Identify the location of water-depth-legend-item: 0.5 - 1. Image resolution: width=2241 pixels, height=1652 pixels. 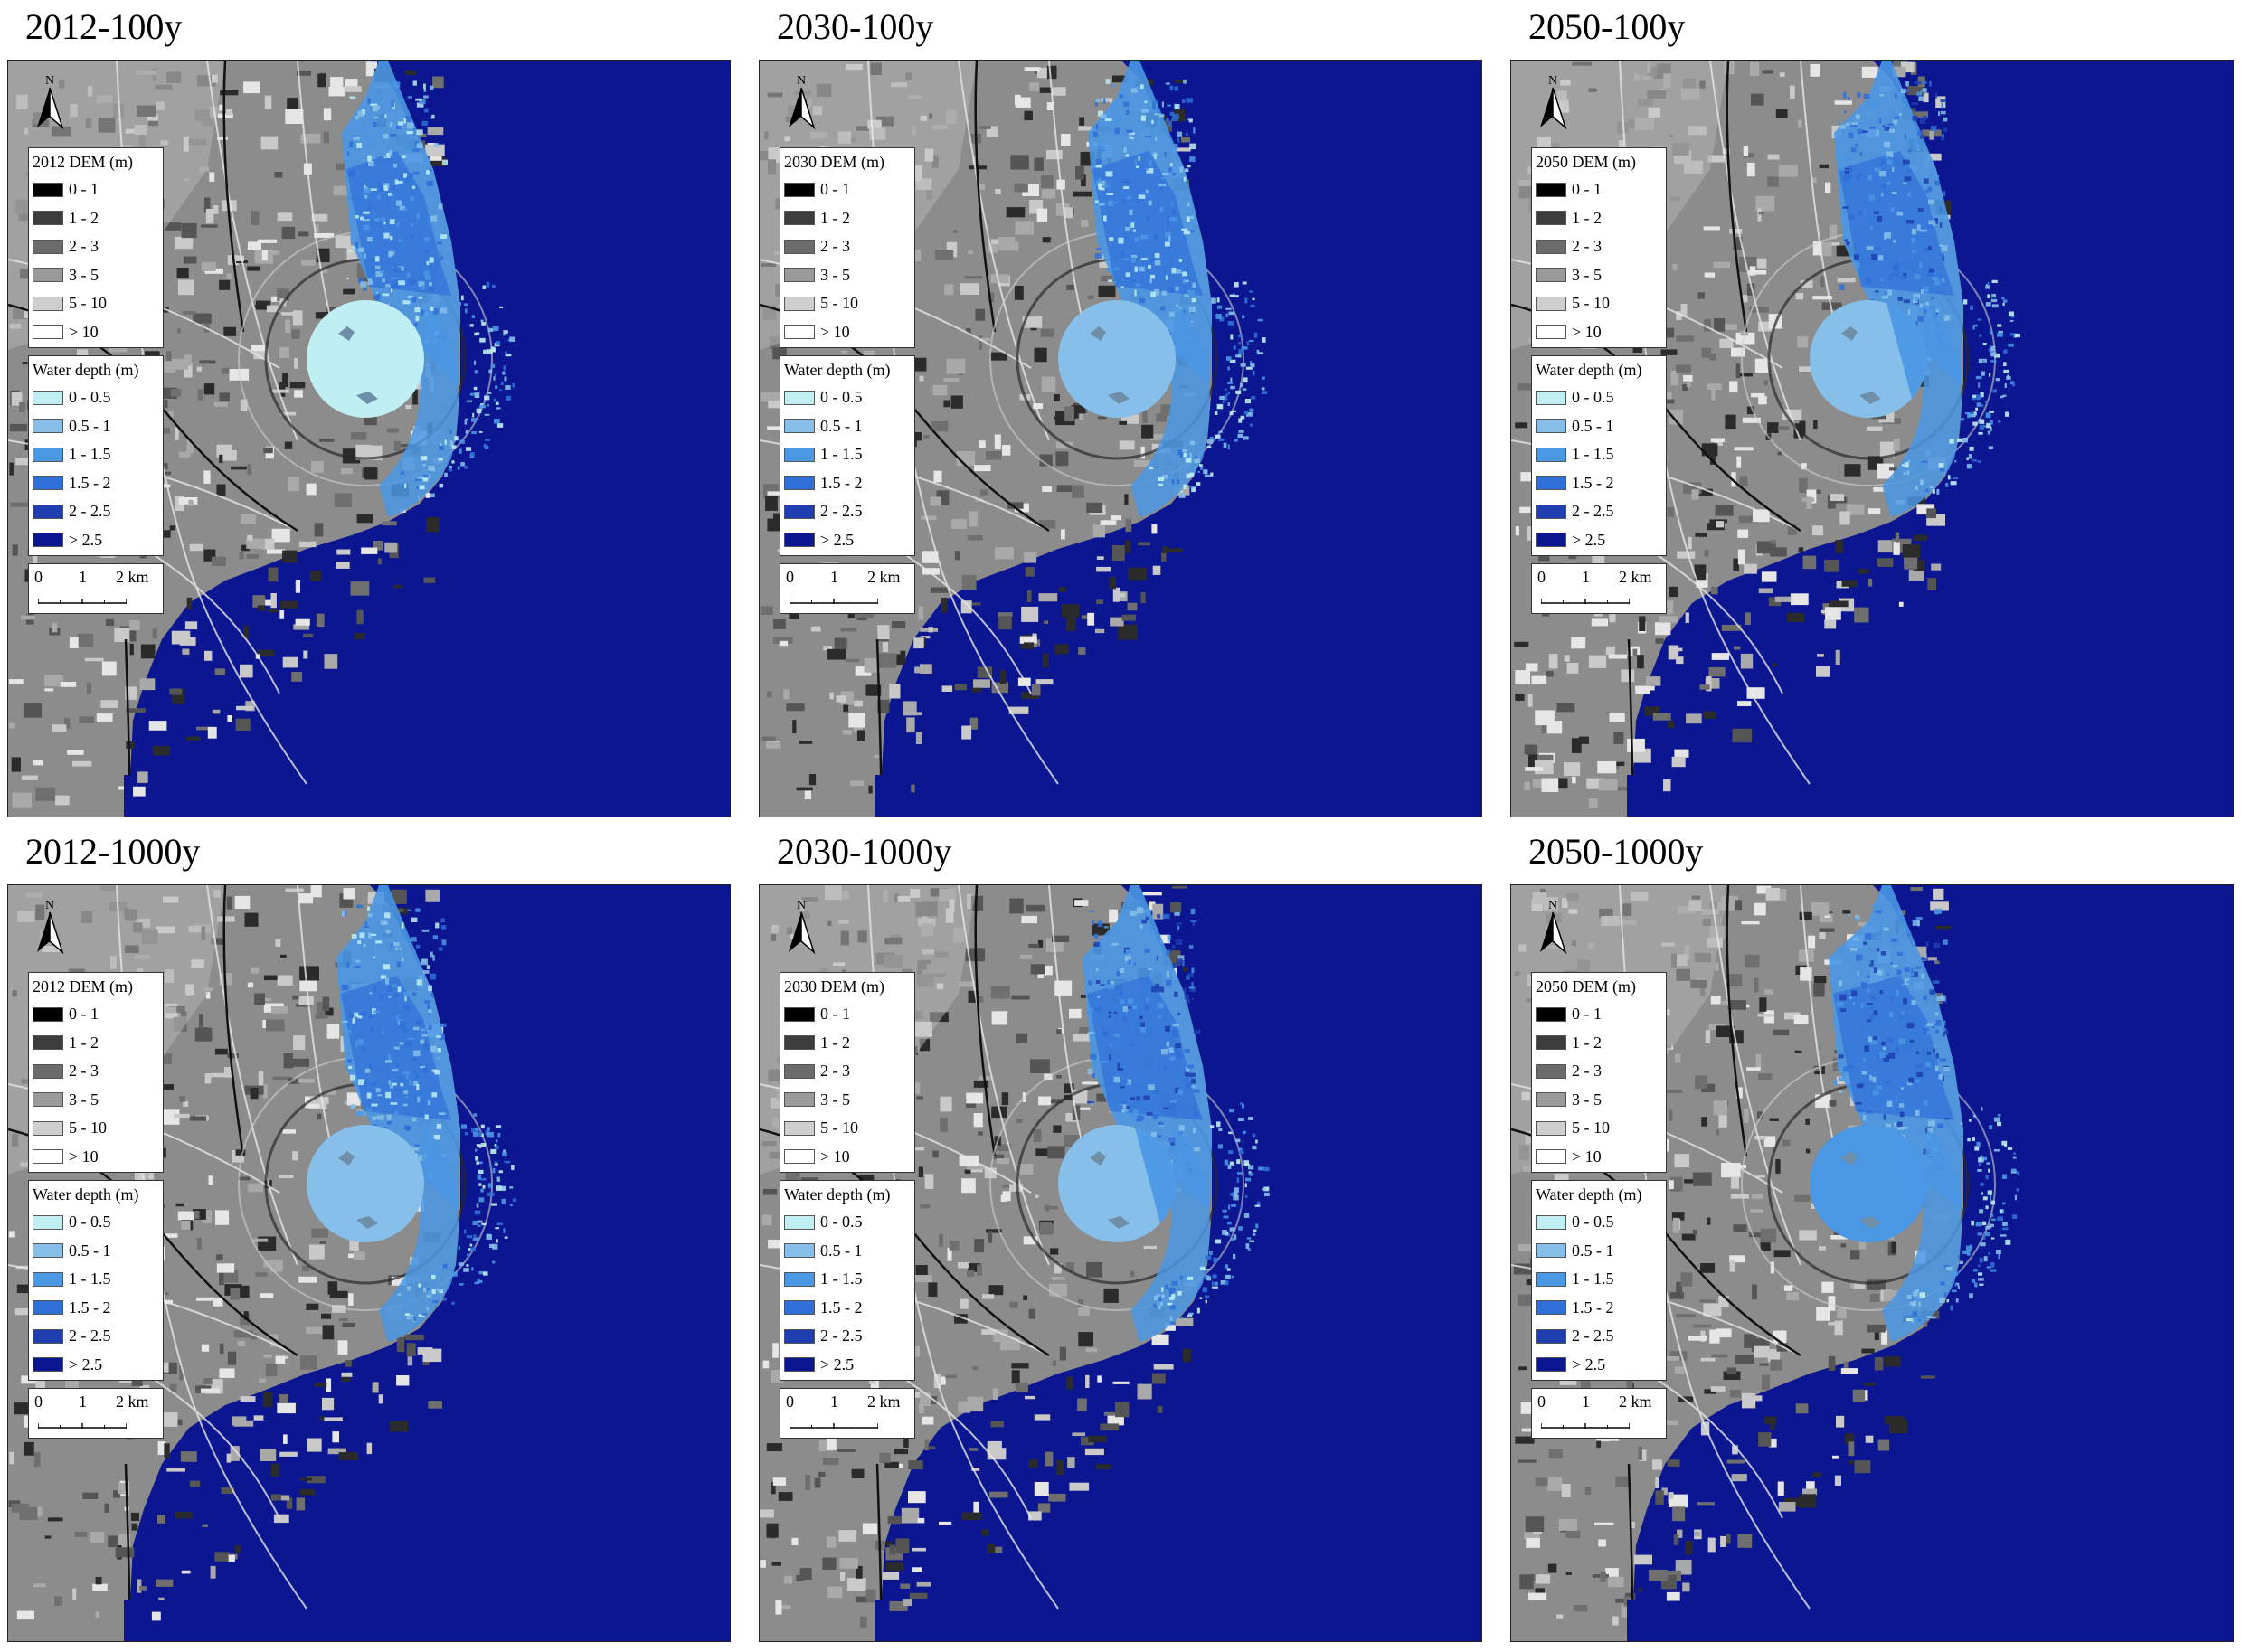
(847, 1251).